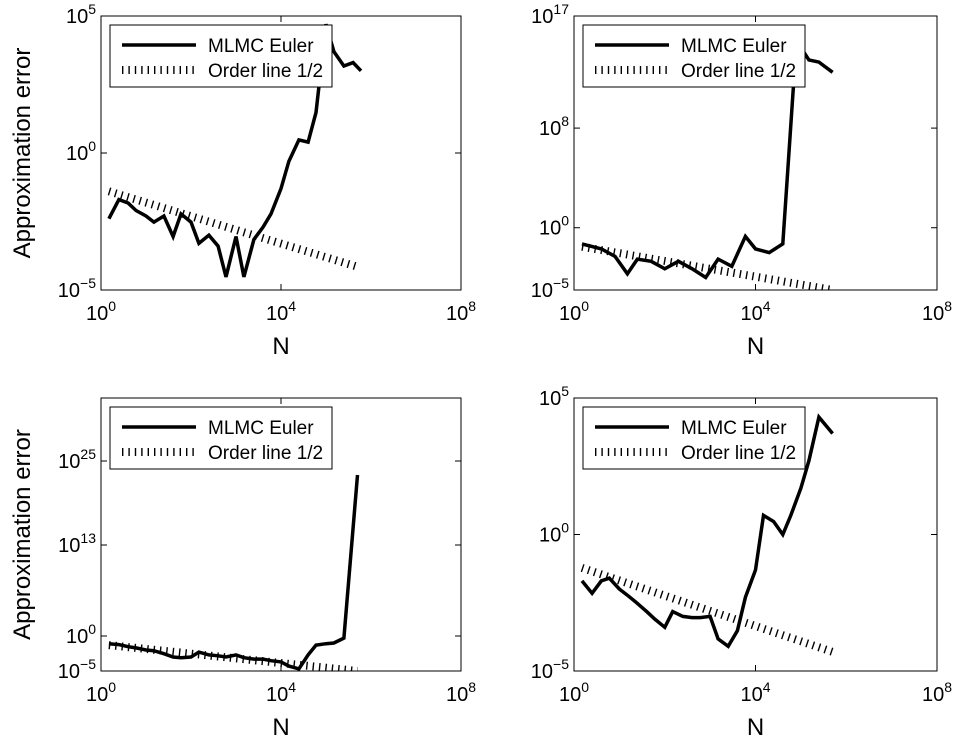 This screenshot has height=748, width=956. I want to click on y-tick-label: 10¹³, so click(77, 543).